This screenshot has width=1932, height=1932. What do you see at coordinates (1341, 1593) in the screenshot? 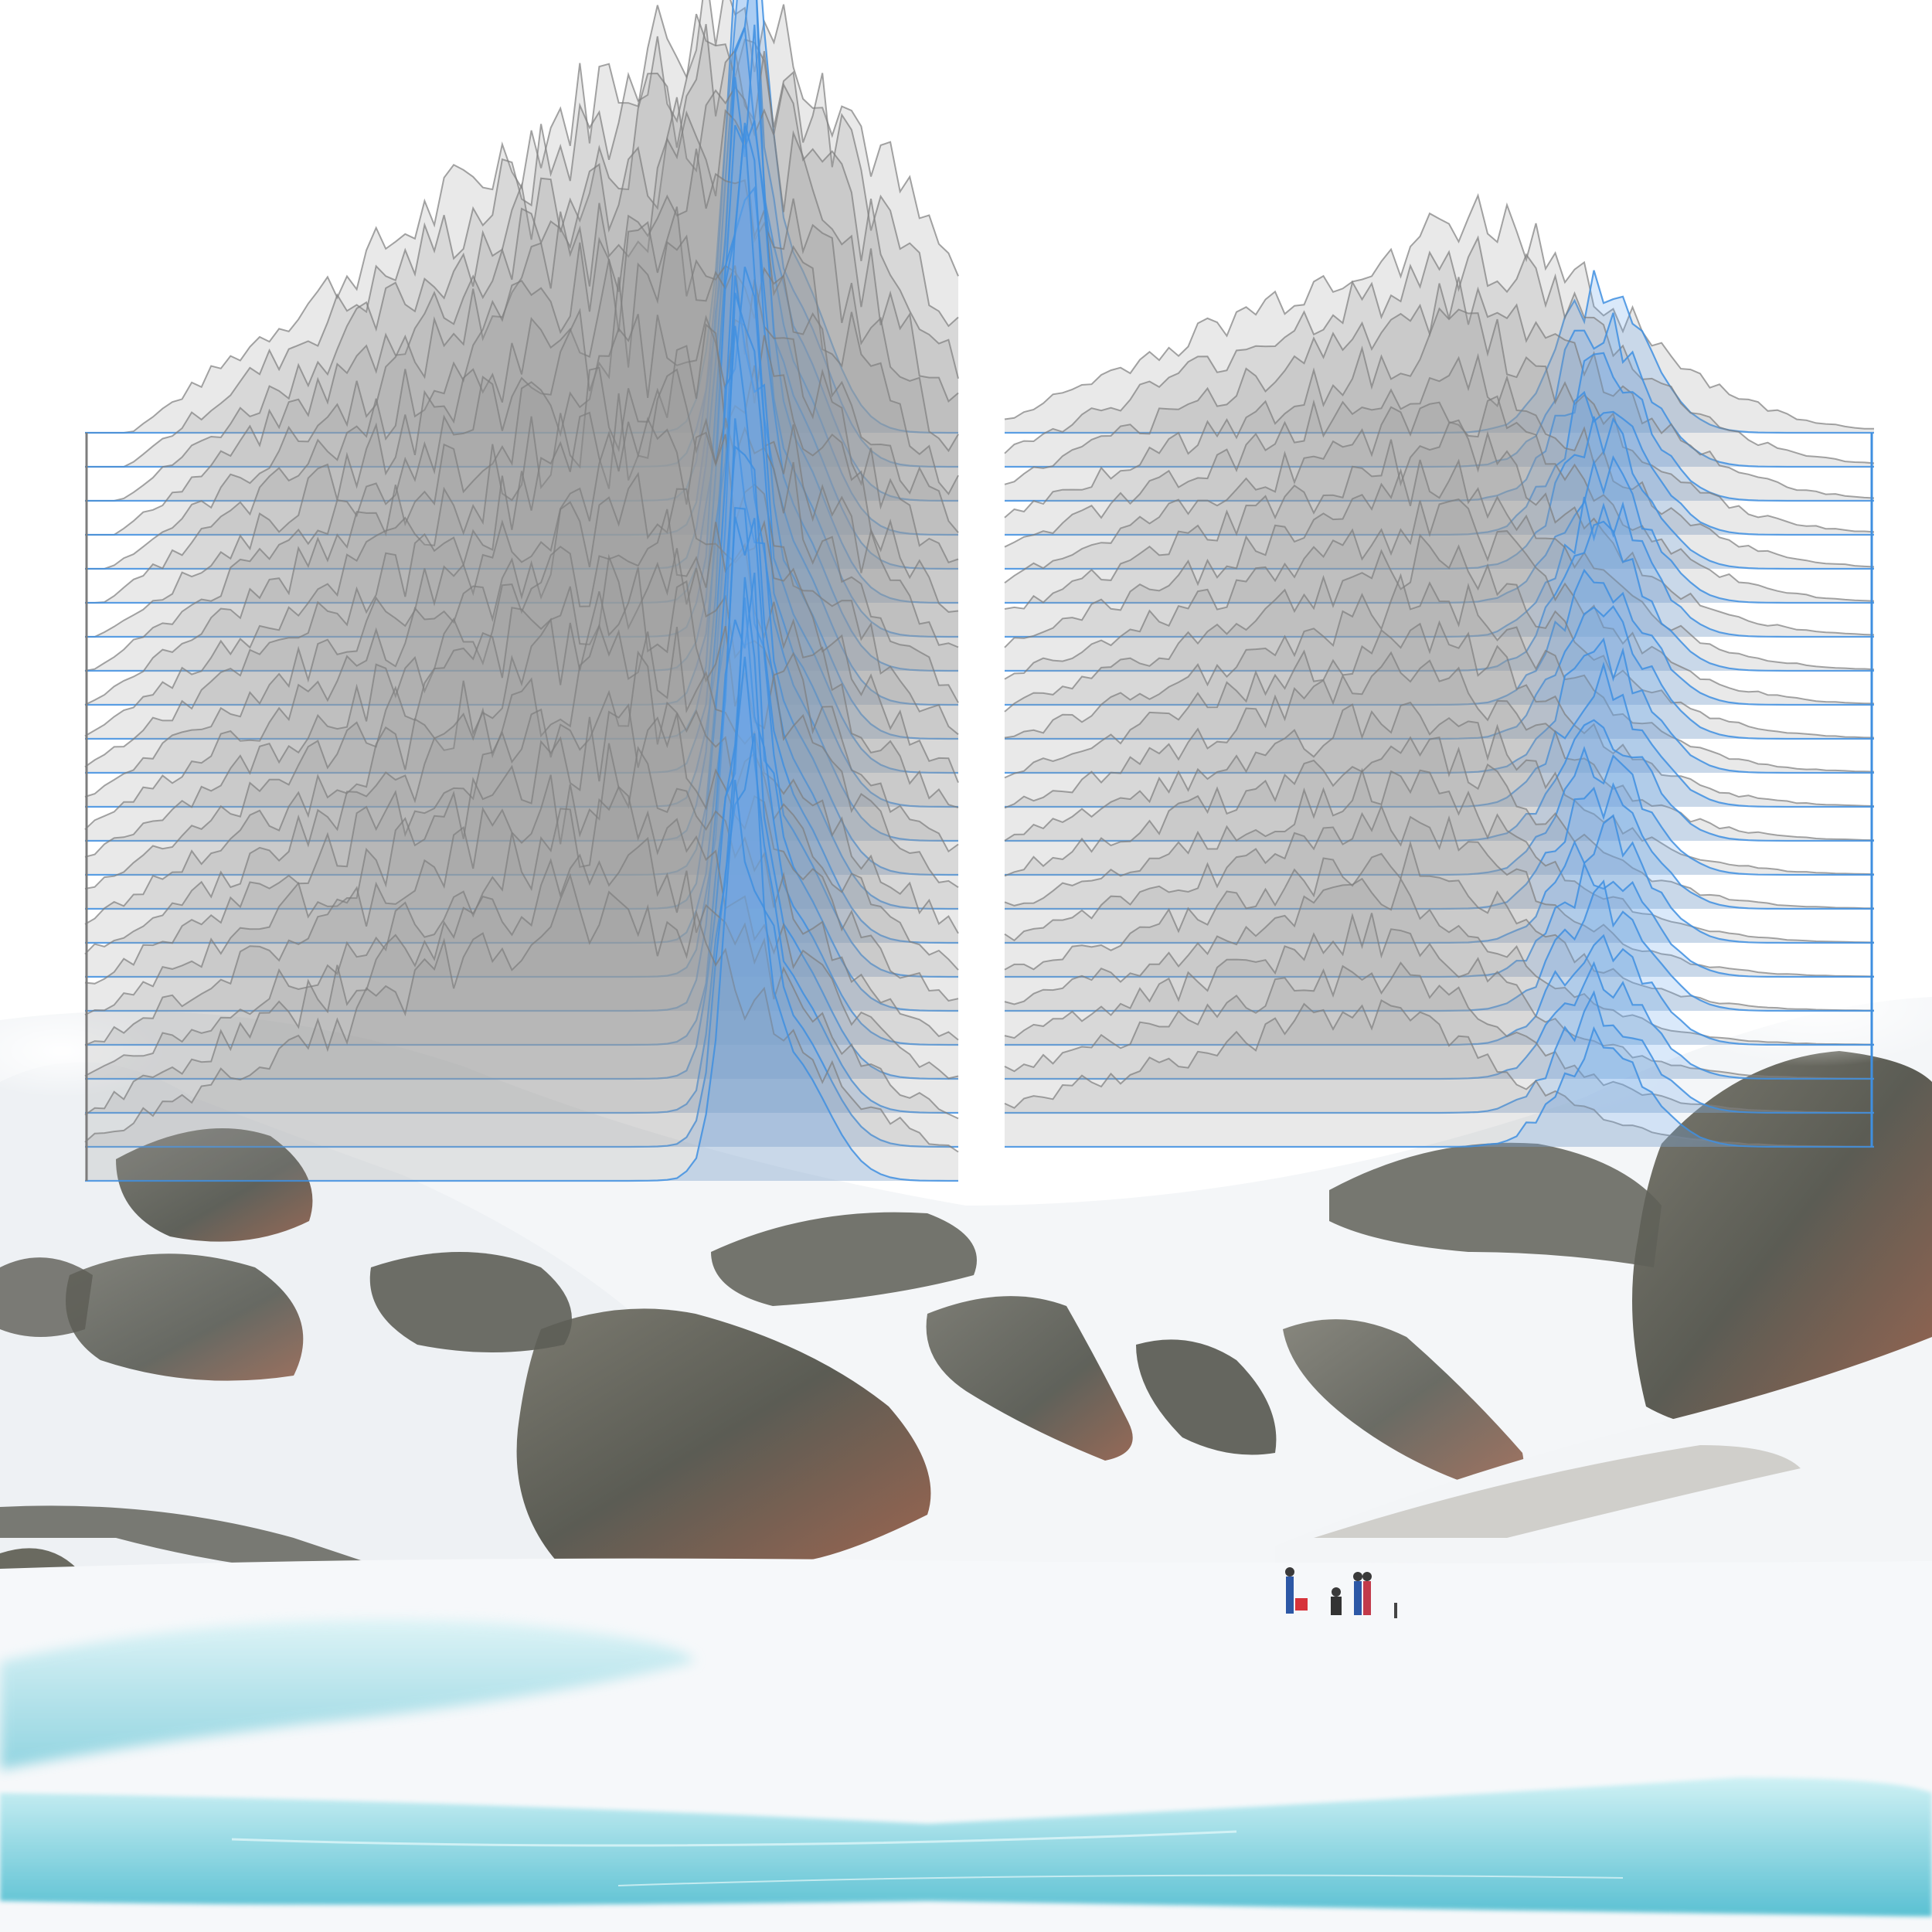
I see `people-group` at bounding box center [1341, 1593].